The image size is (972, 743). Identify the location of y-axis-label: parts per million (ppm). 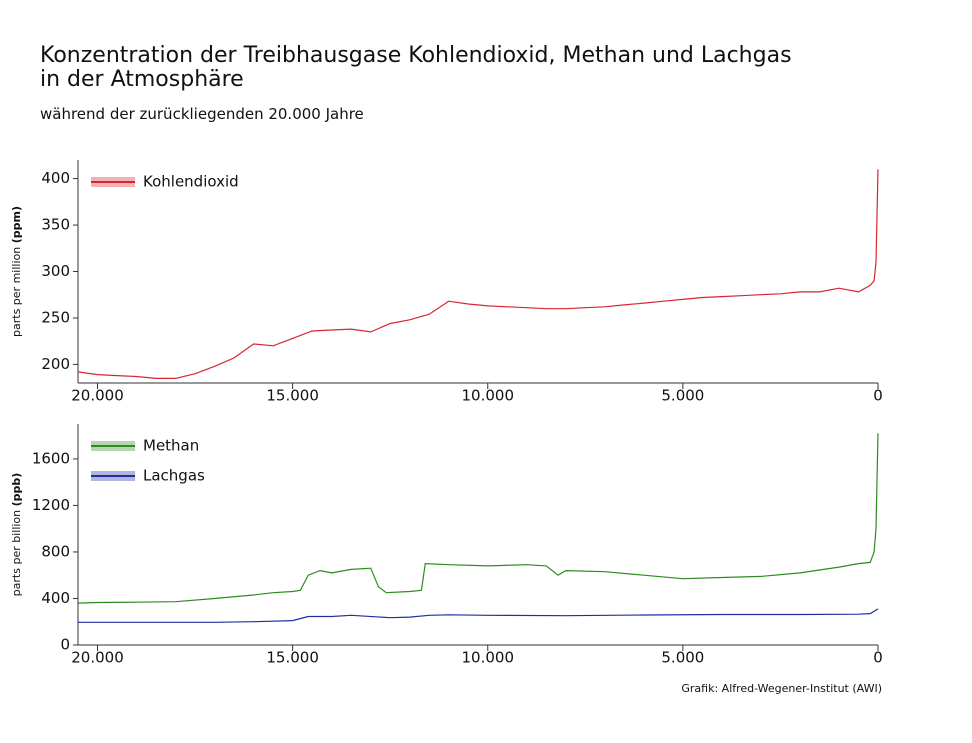
(16, 271).